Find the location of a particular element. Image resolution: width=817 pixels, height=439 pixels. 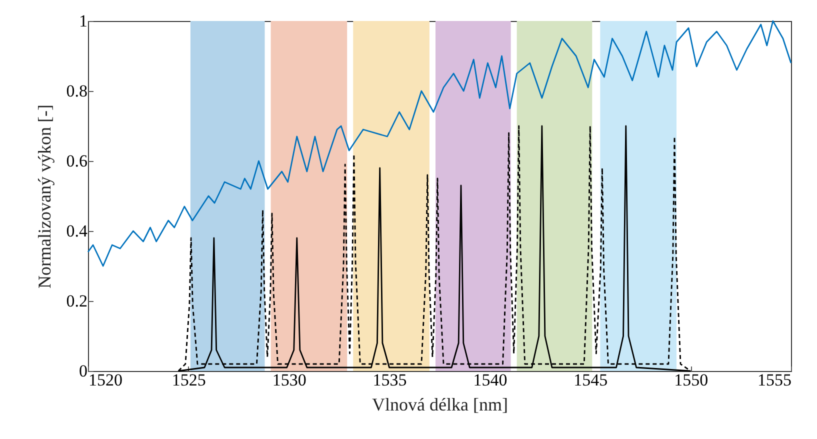

y-tick-label: 0 is located at coordinates (83, 371).